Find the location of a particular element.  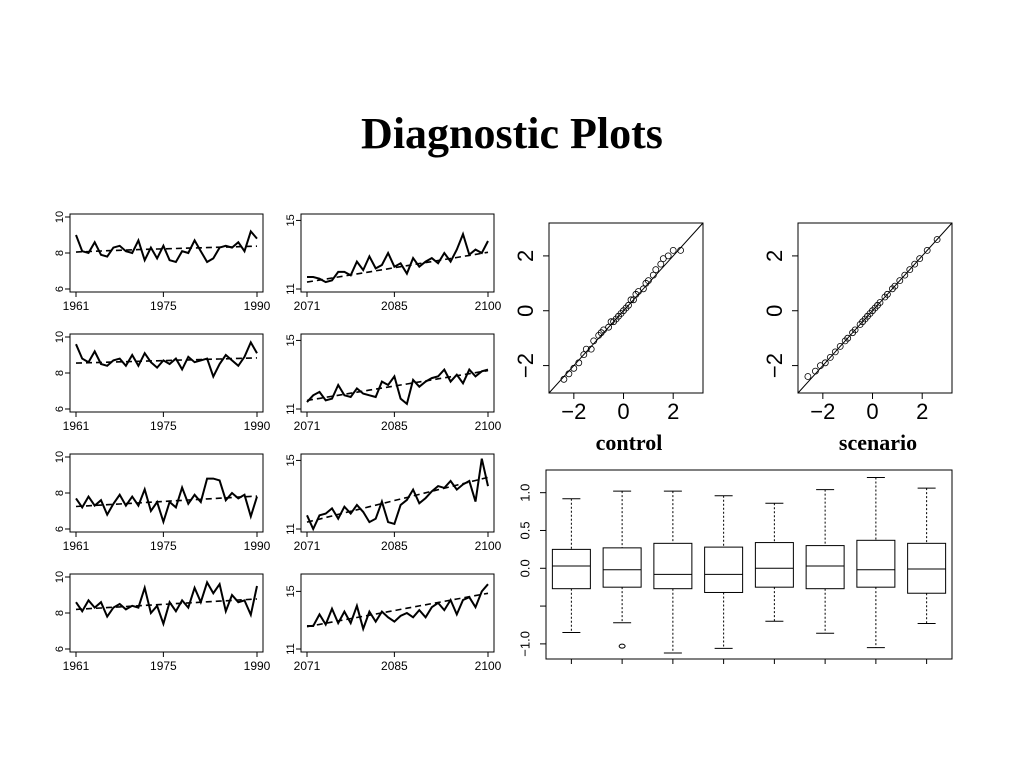

x-tick-label: 0 is located at coordinates (872, 411).